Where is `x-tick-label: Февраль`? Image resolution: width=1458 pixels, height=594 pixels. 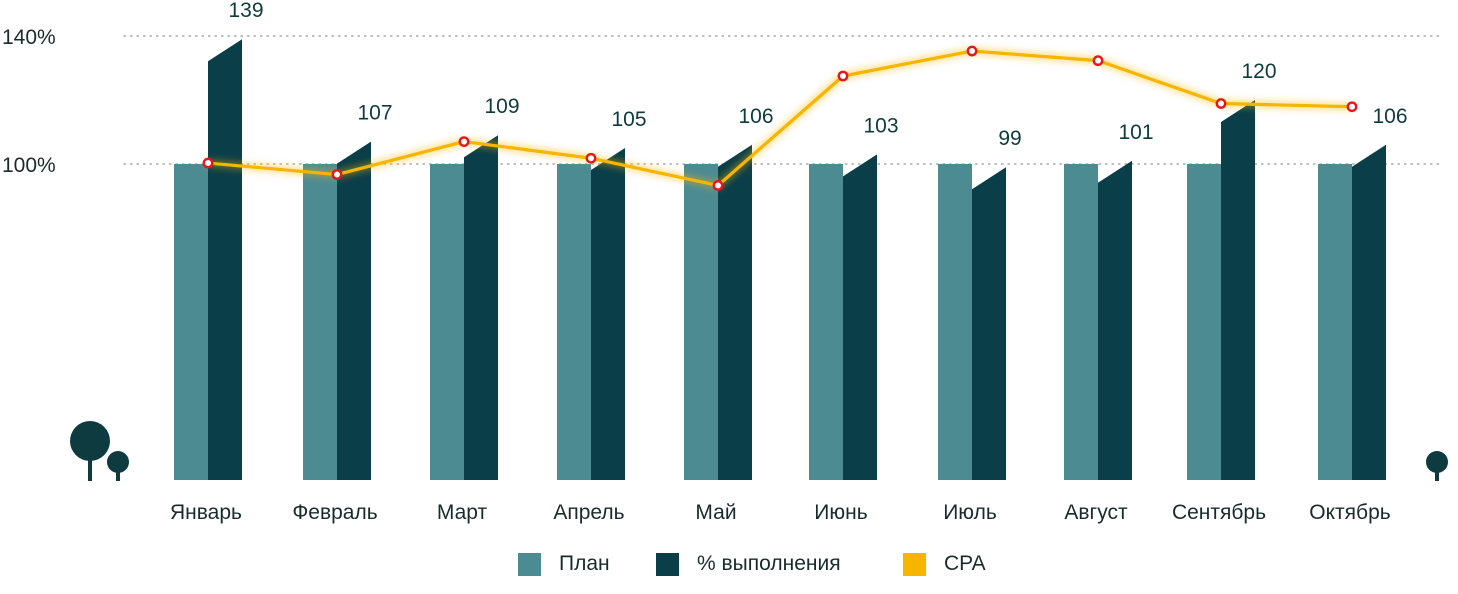 x-tick-label: Февраль is located at coordinates (334, 512).